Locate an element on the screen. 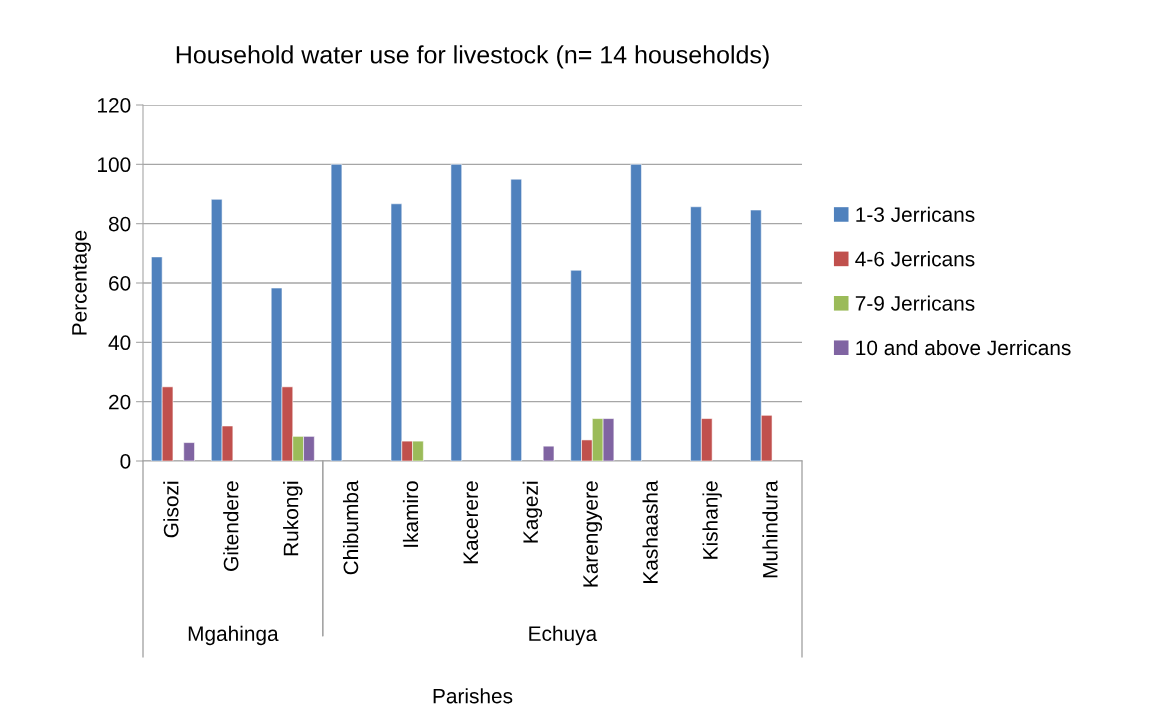  chart-title: Household water use for livestock (n= 14 households) is located at coordinates (472, 57).